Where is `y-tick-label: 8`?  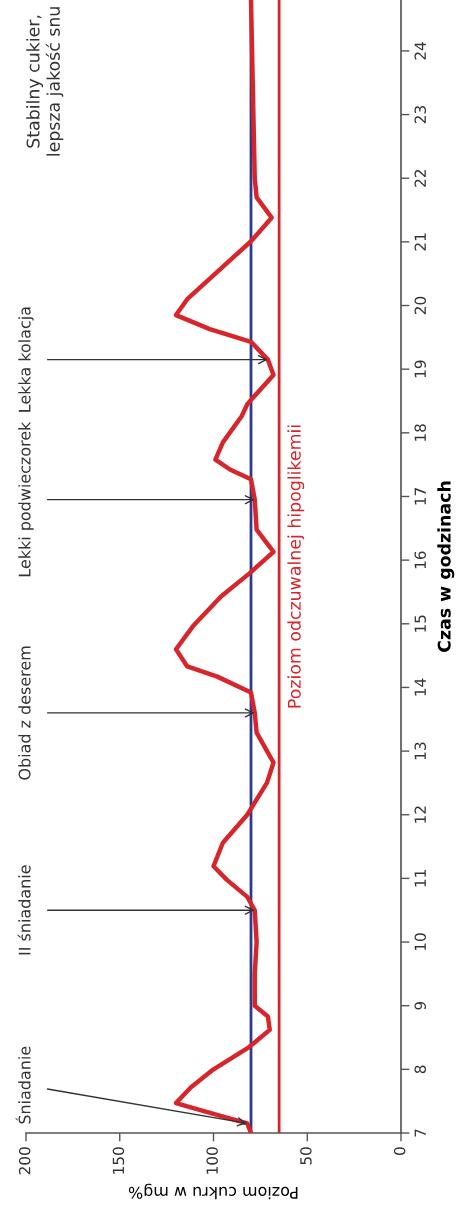 y-tick-label: 8 is located at coordinates (420, 1069).